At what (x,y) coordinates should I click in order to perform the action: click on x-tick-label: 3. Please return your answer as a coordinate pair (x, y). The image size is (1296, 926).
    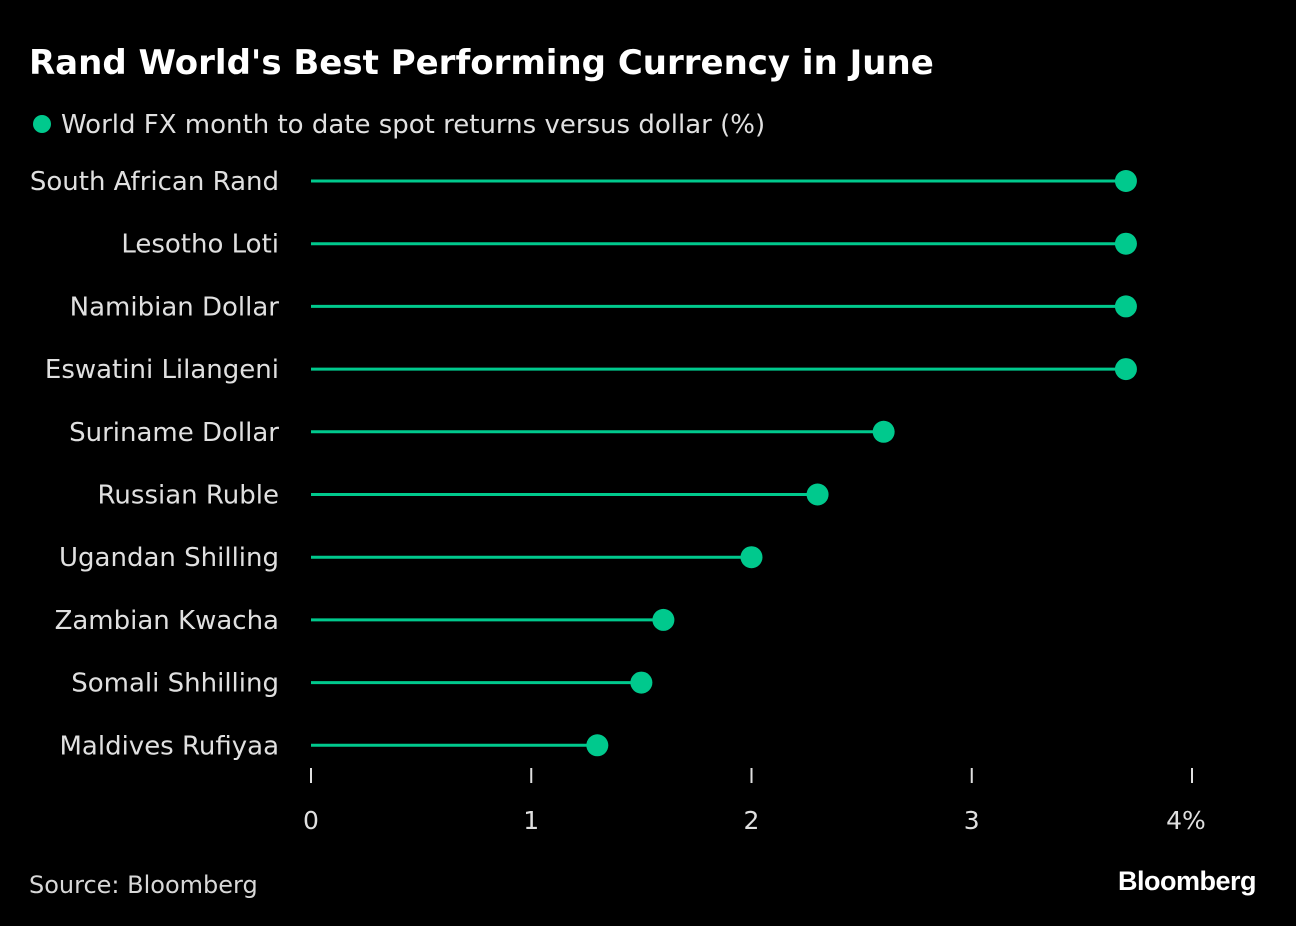
    Looking at the image, I should click on (972, 820).